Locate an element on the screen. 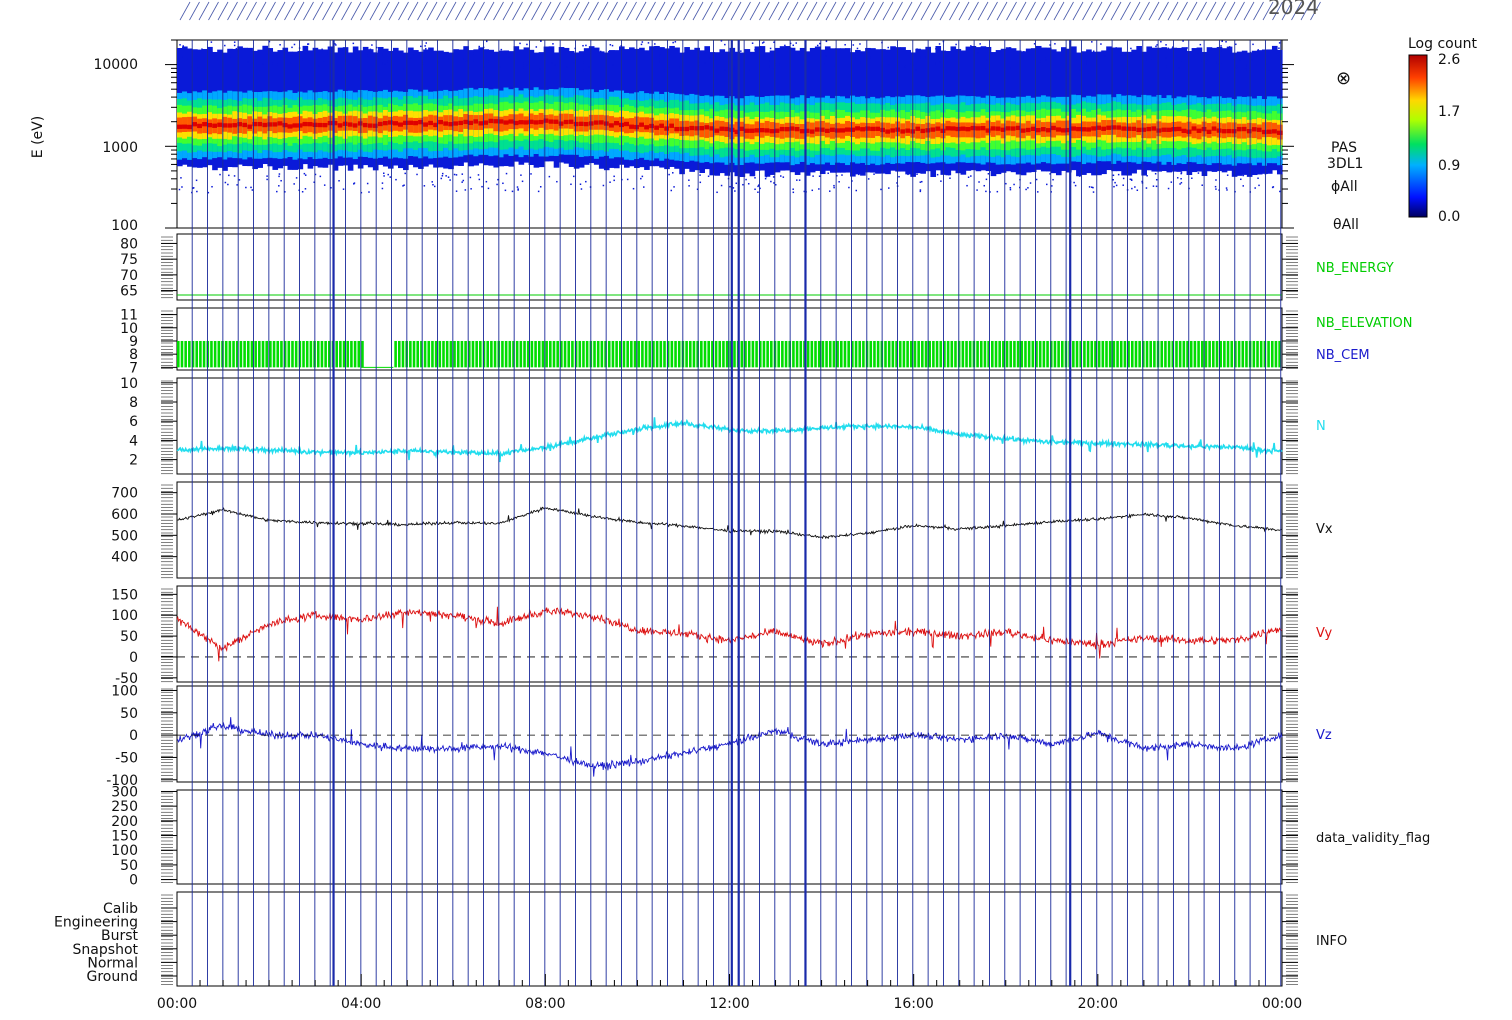 The height and width of the screenshot is (1020, 1512). xtick-label: 20:00 is located at coordinates (1098, 1004).